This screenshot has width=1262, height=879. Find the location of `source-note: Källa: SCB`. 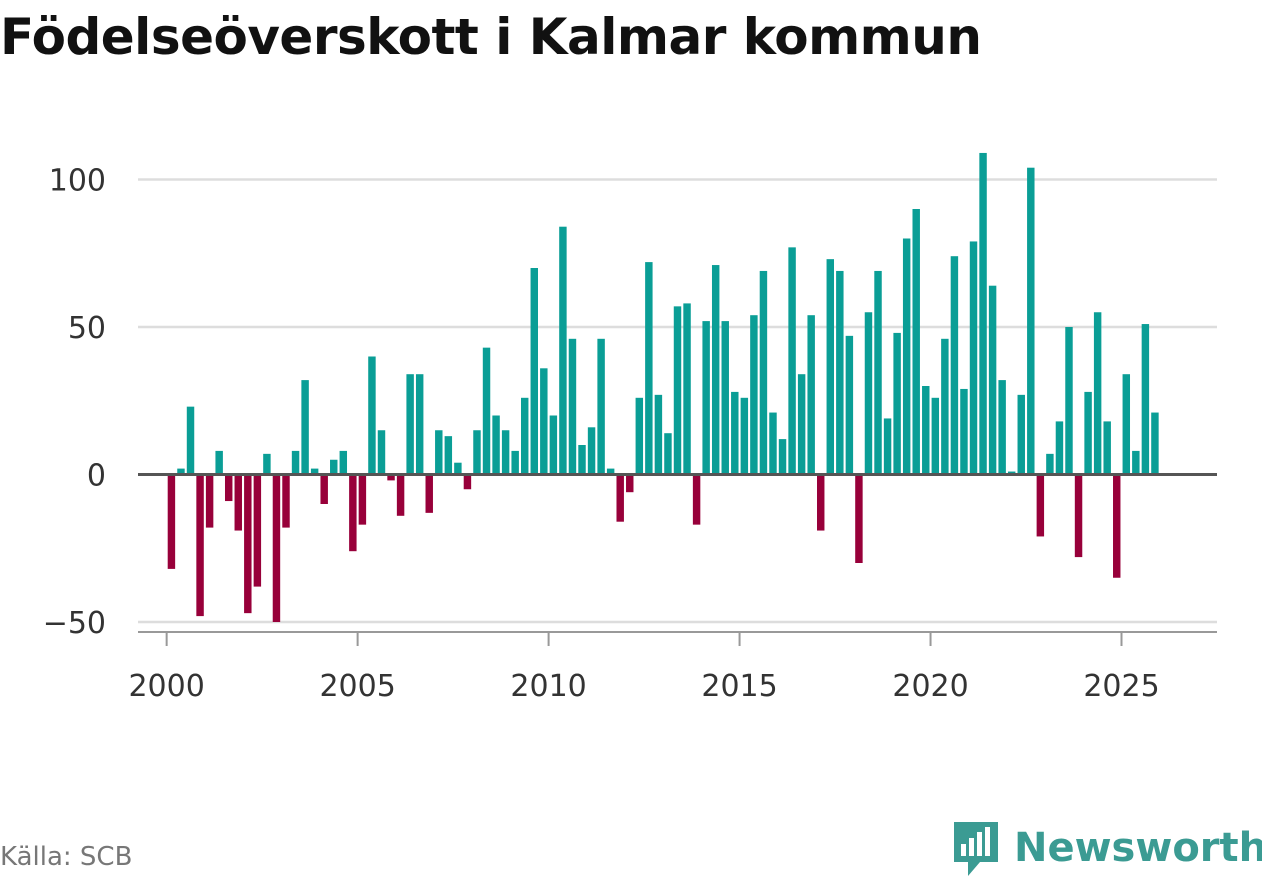

source-note: Källa: SCB is located at coordinates (66, 857).